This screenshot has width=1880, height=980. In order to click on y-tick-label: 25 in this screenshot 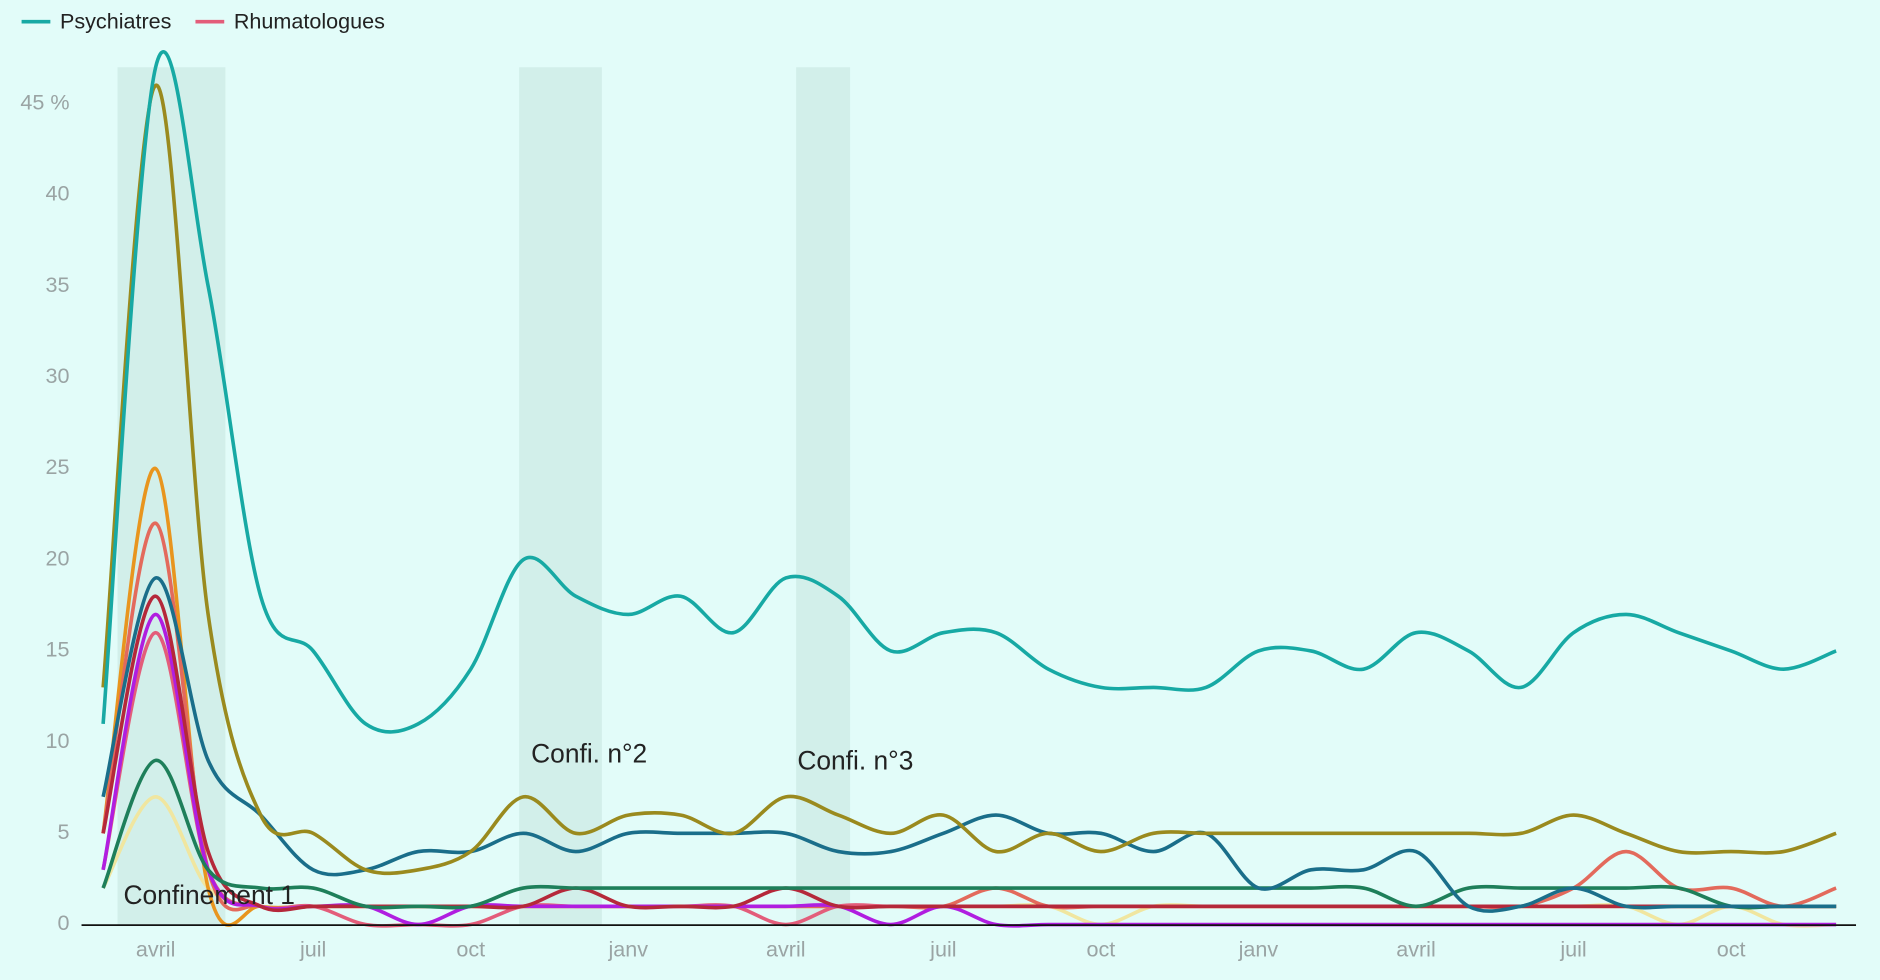, I will do `click(58, 466)`.